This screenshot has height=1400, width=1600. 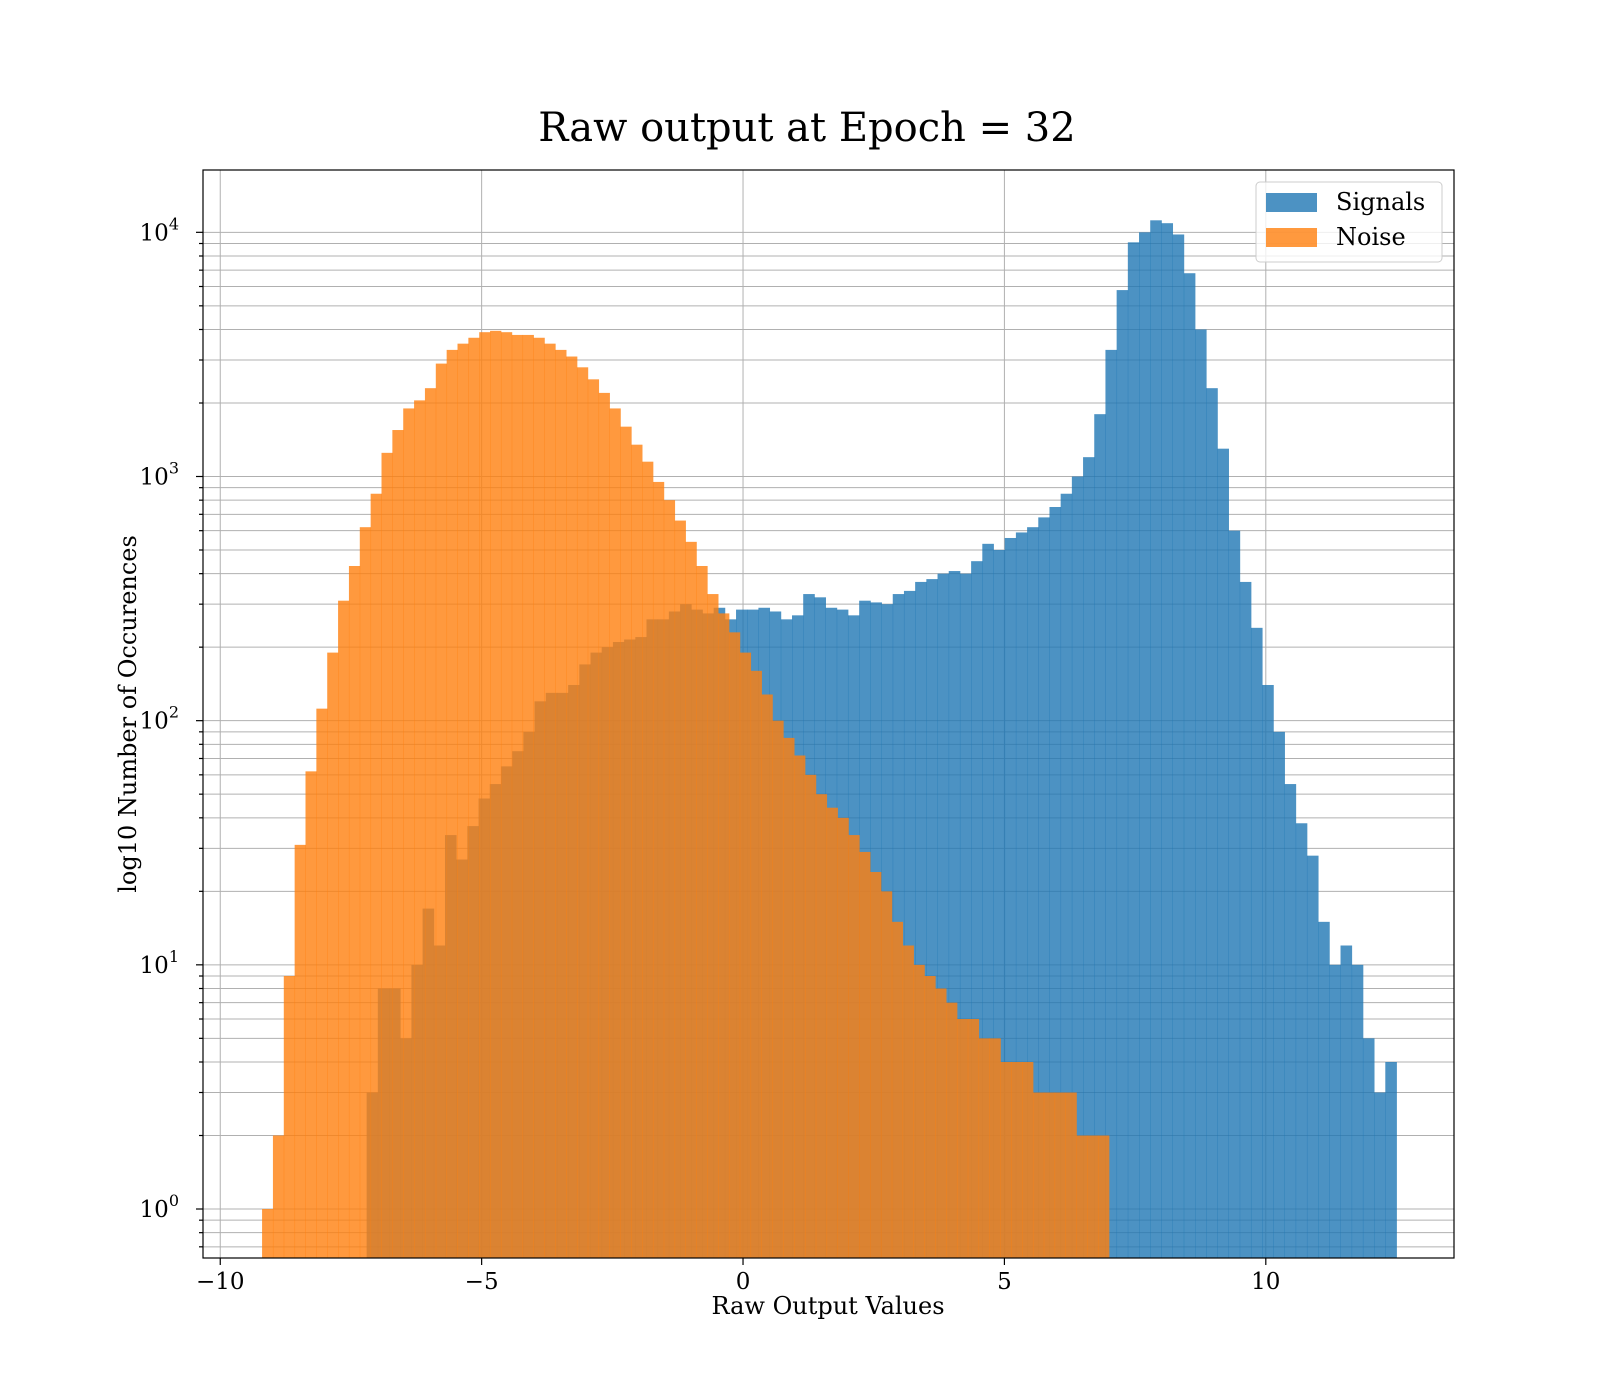 What do you see at coordinates (1380, 202) in the screenshot?
I see `legend-label-signals: Signals` at bounding box center [1380, 202].